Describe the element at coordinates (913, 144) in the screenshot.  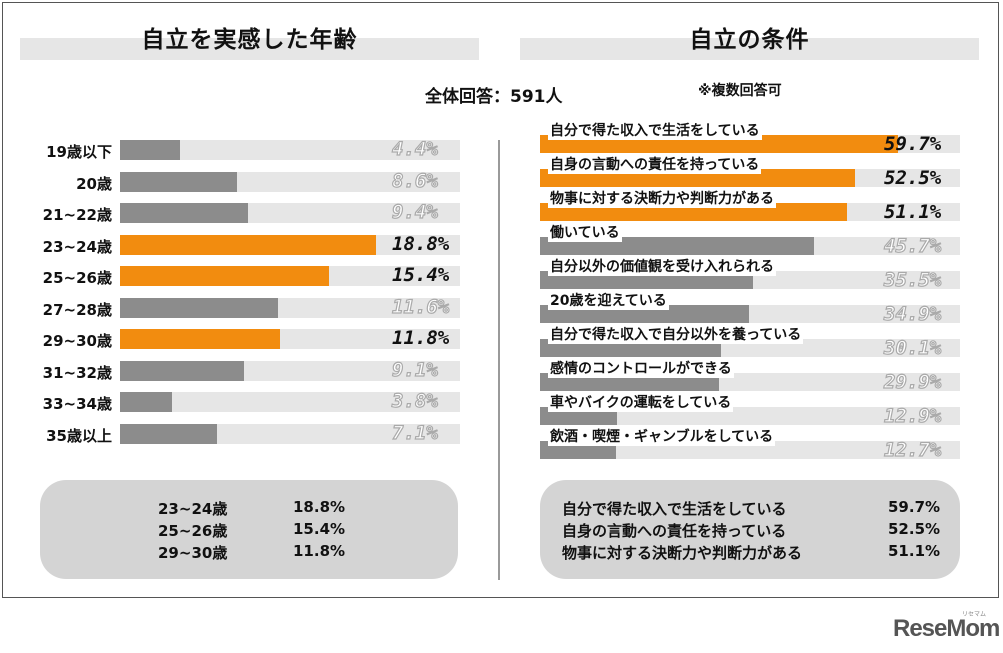
I see `condition-value-label: 59.7%` at that location.